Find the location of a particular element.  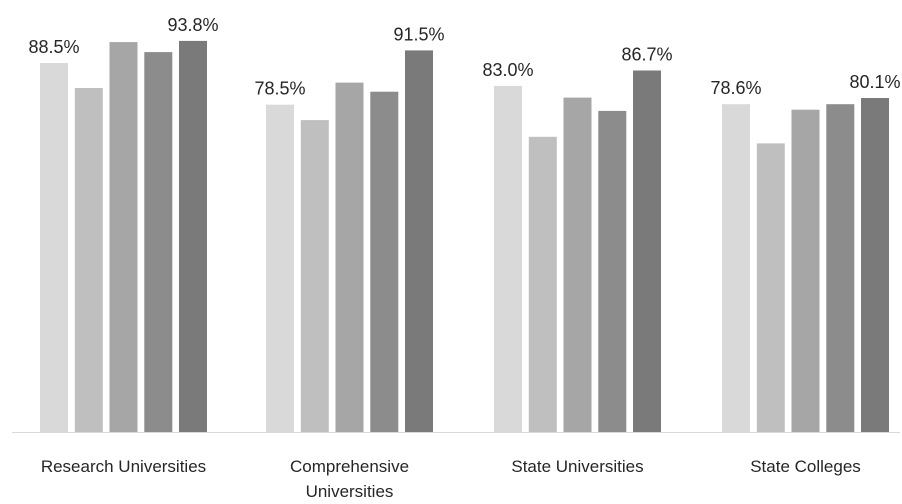

data-label-1: 93.8% is located at coordinates (192, 25).